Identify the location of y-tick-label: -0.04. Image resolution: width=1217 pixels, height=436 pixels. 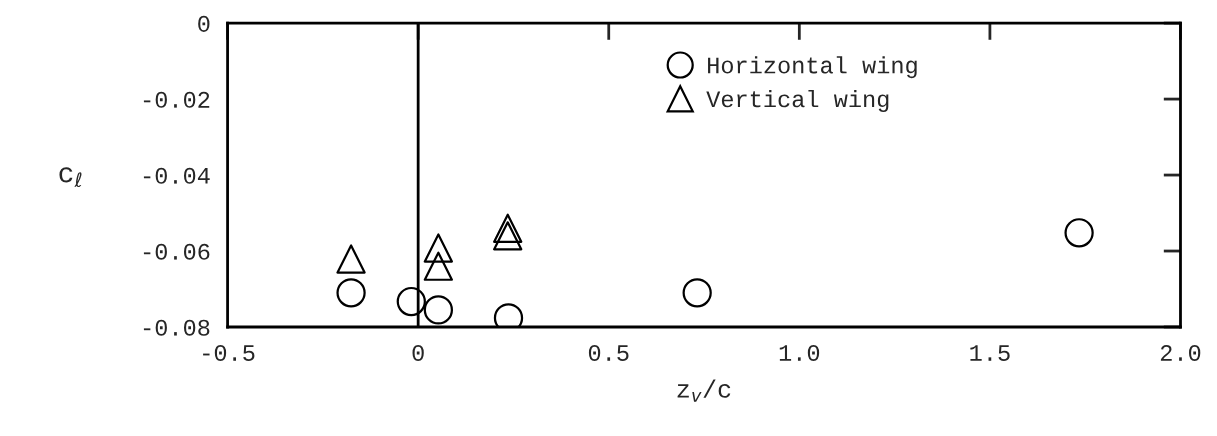
(176, 175).